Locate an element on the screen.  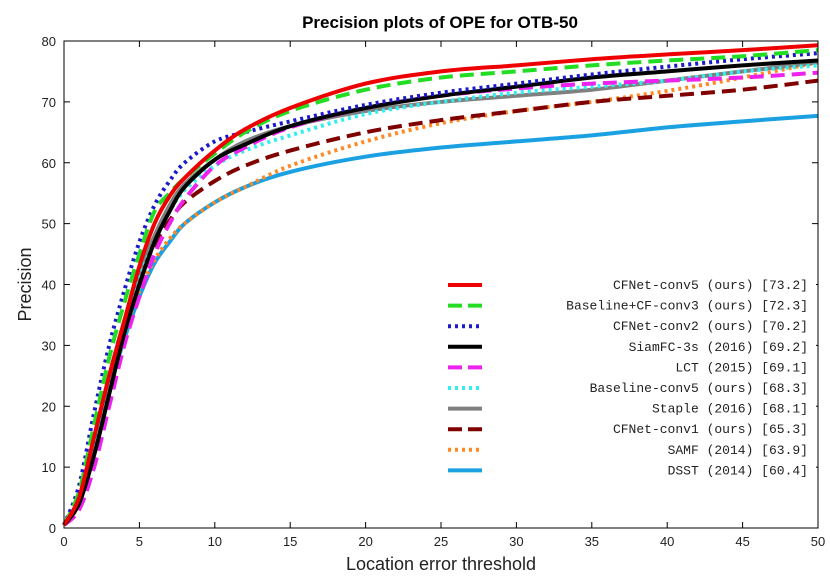
y-tick-label: 20 is located at coordinates (49, 406).